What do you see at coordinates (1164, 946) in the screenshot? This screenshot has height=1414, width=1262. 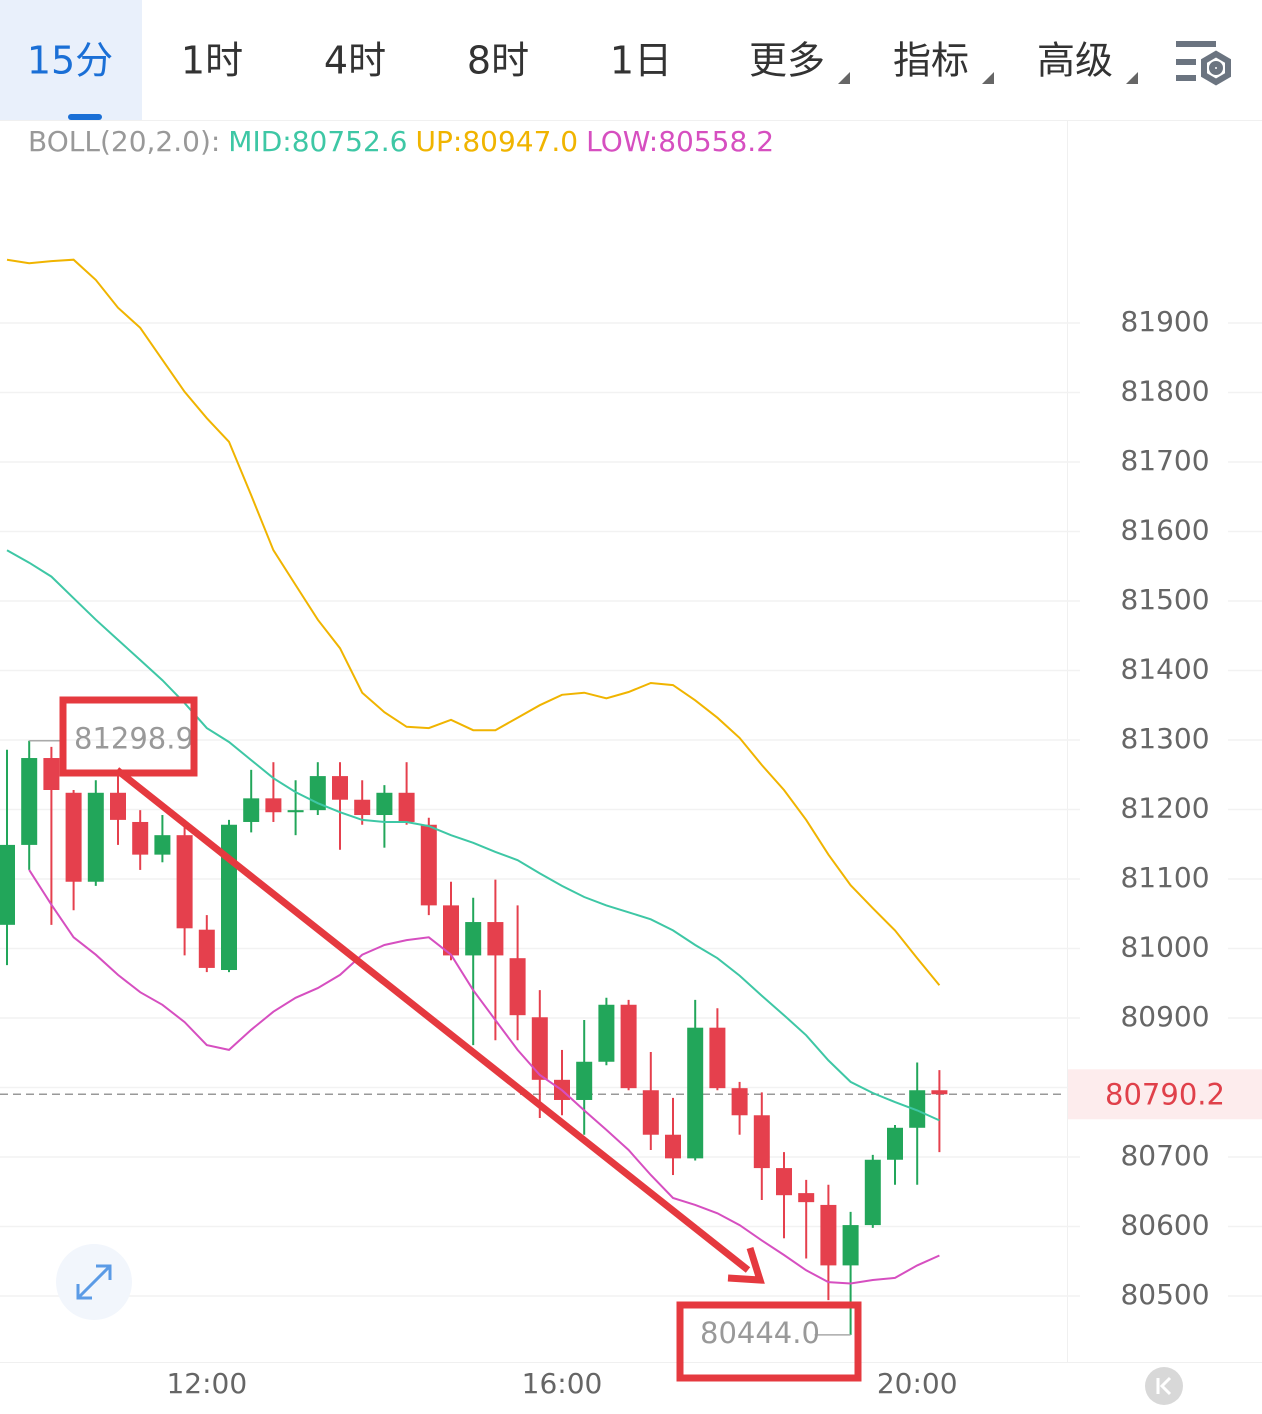 I see `y-tick-label: 81000` at bounding box center [1164, 946].